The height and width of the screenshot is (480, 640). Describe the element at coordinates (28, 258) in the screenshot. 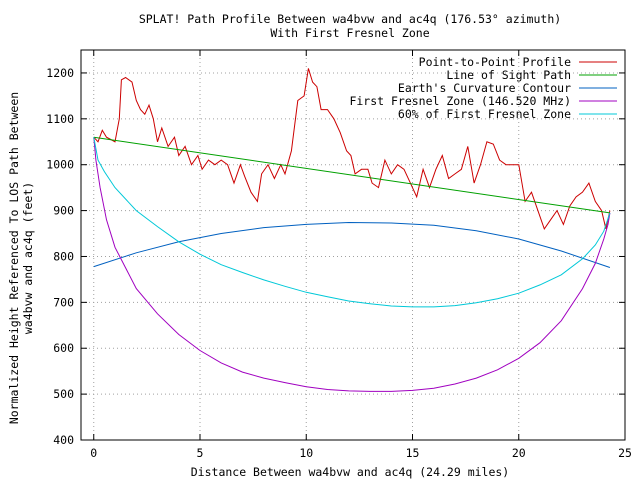

I see `y-axis-label-line2: wa4bvw and ac4q (feet)` at that location.